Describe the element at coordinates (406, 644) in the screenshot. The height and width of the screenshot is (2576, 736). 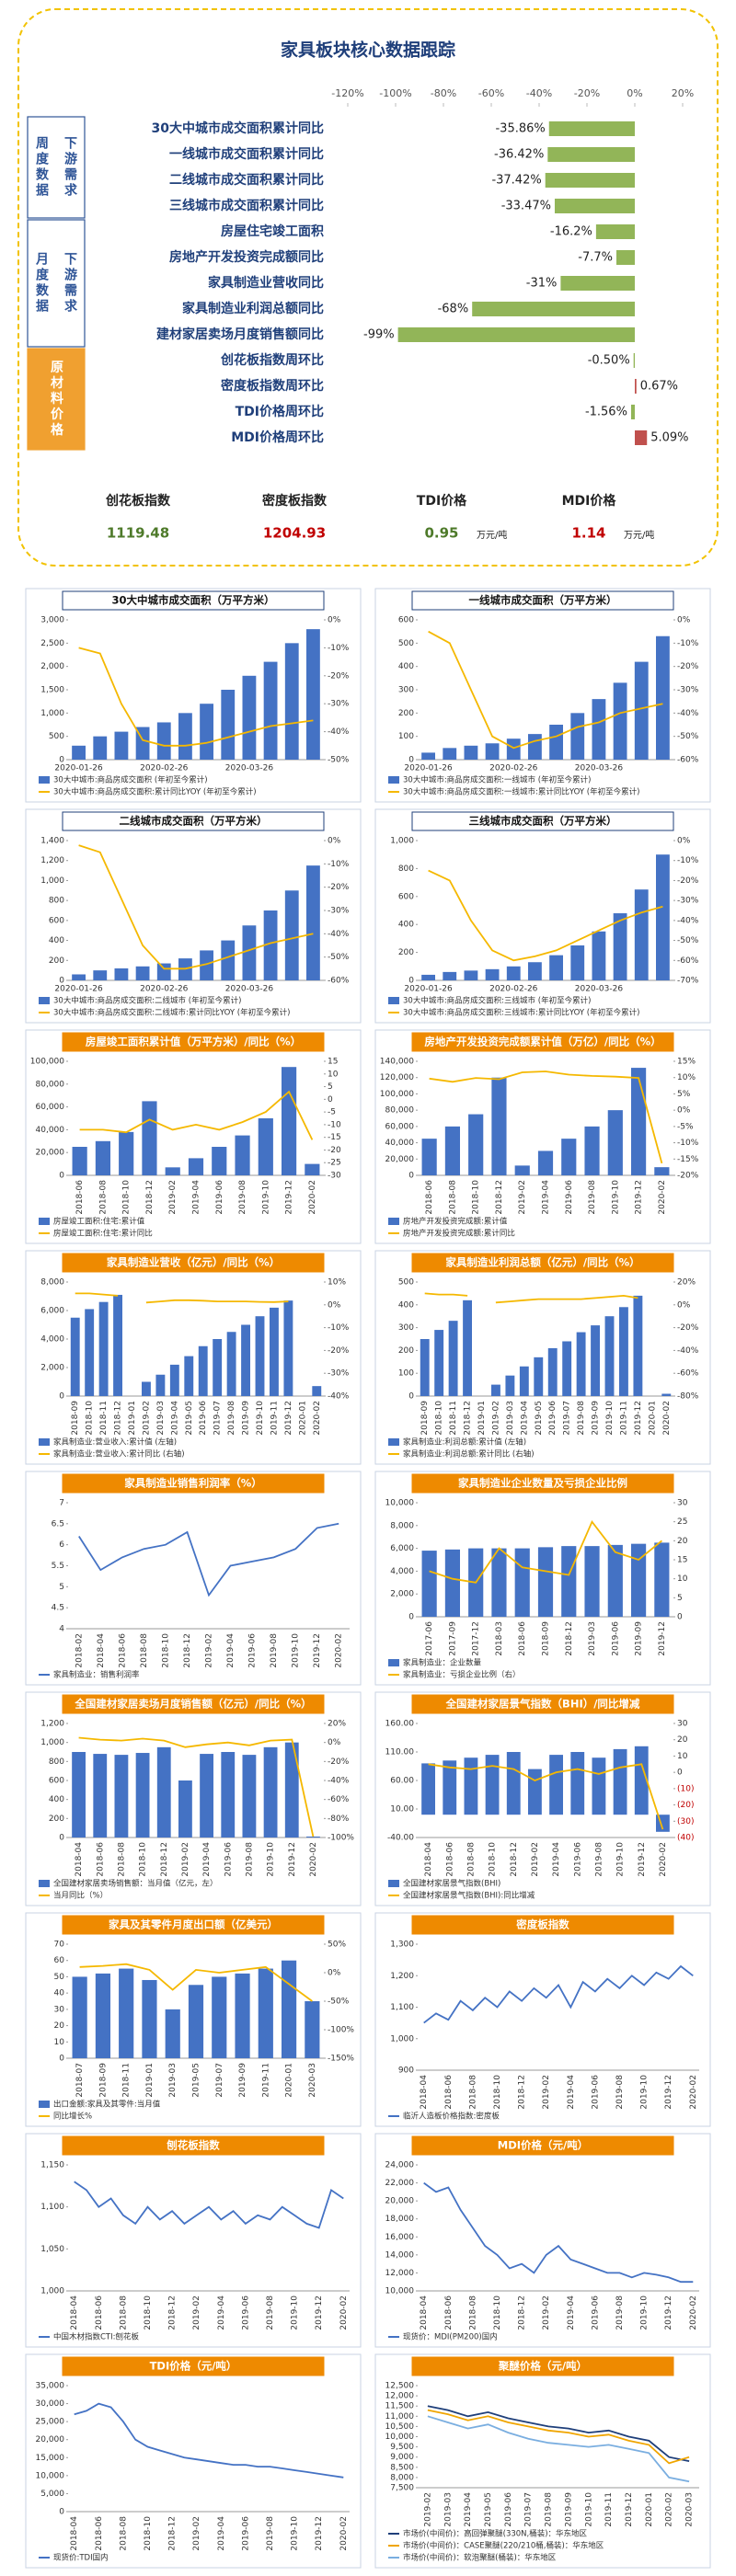
I see `y-tick-label: 500` at that location.